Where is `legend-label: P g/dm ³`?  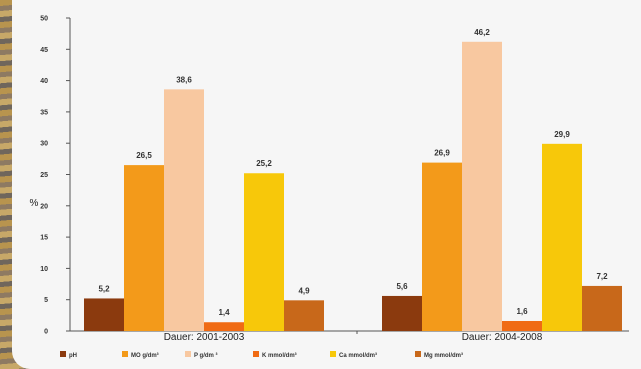 legend-label: P g/dm ³ is located at coordinates (206, 355).